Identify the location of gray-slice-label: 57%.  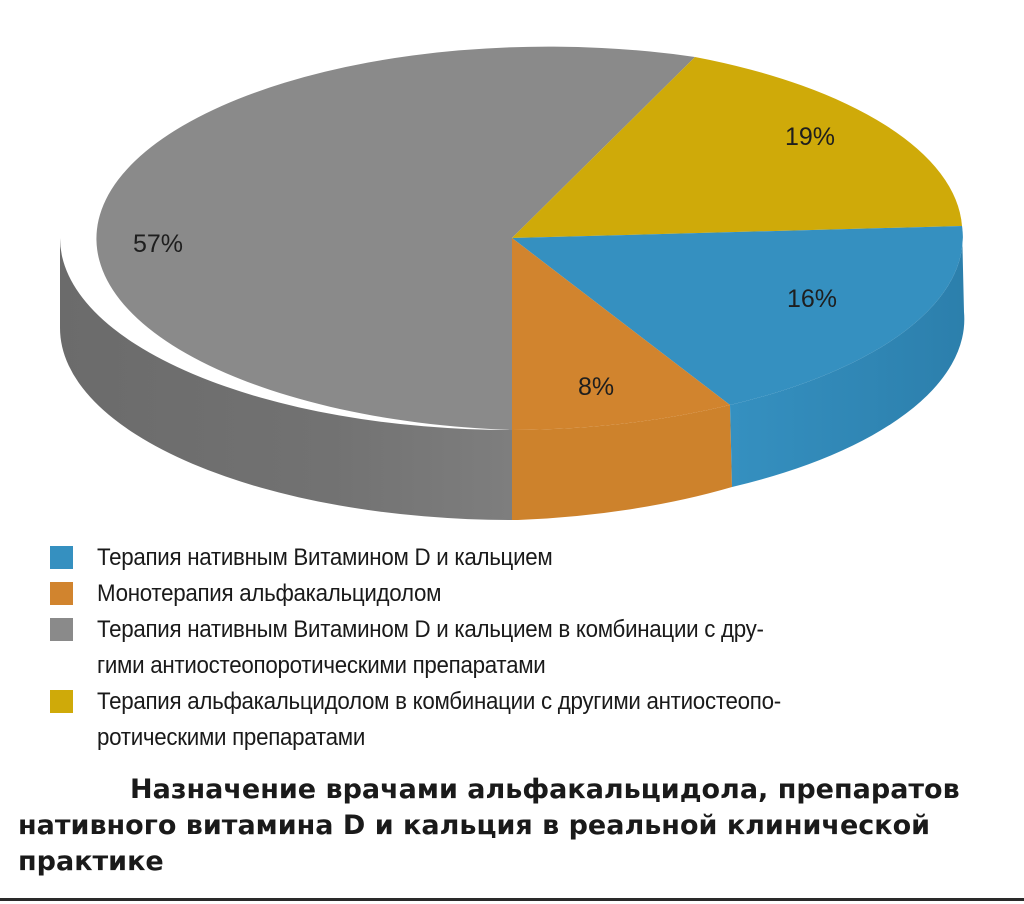
(158, 244).